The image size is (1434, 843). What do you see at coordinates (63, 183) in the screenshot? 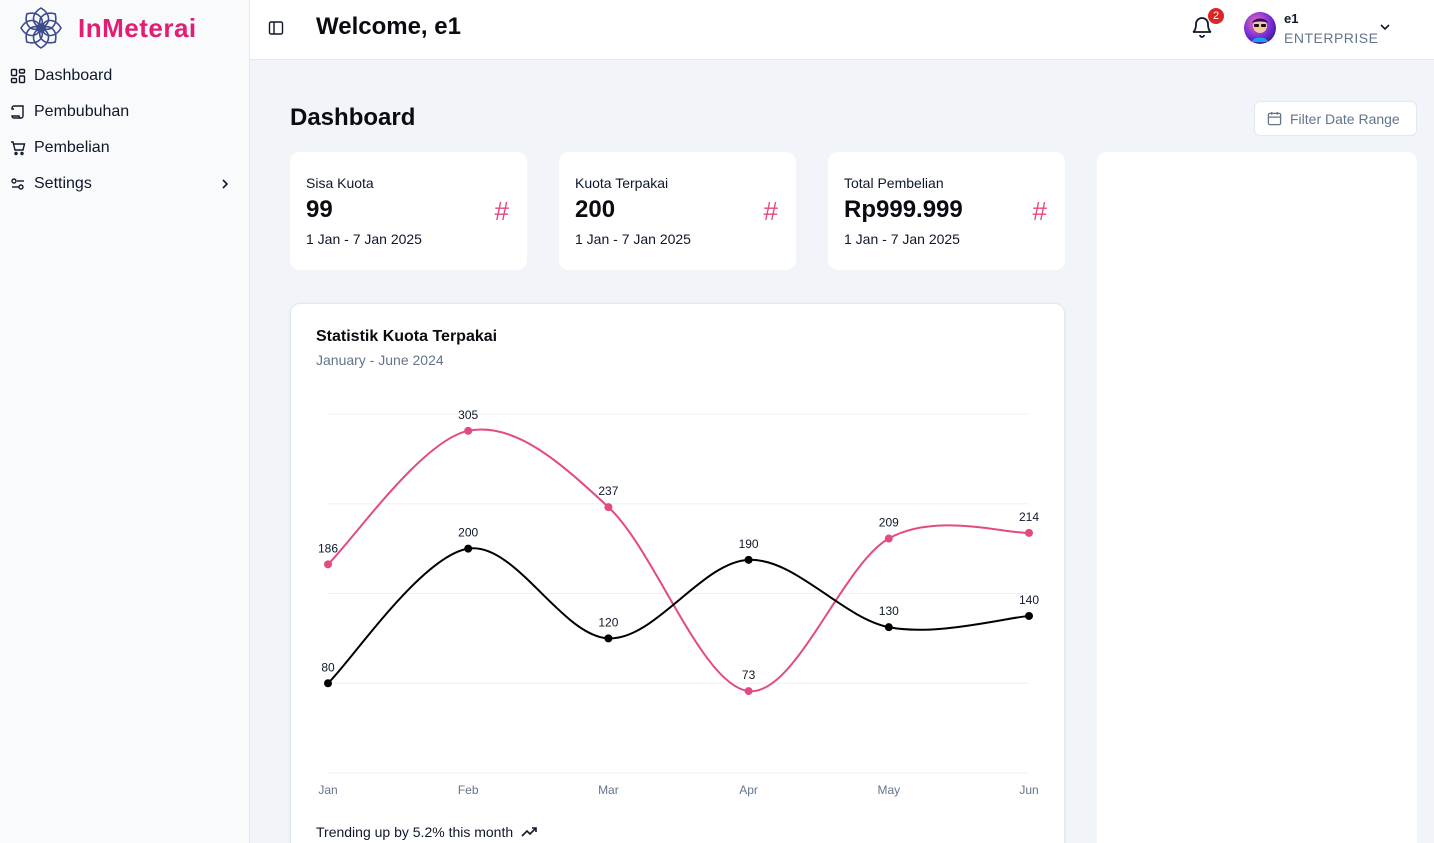
I see `sidebar-item-label: Settings` at bounding box center [63, 183].